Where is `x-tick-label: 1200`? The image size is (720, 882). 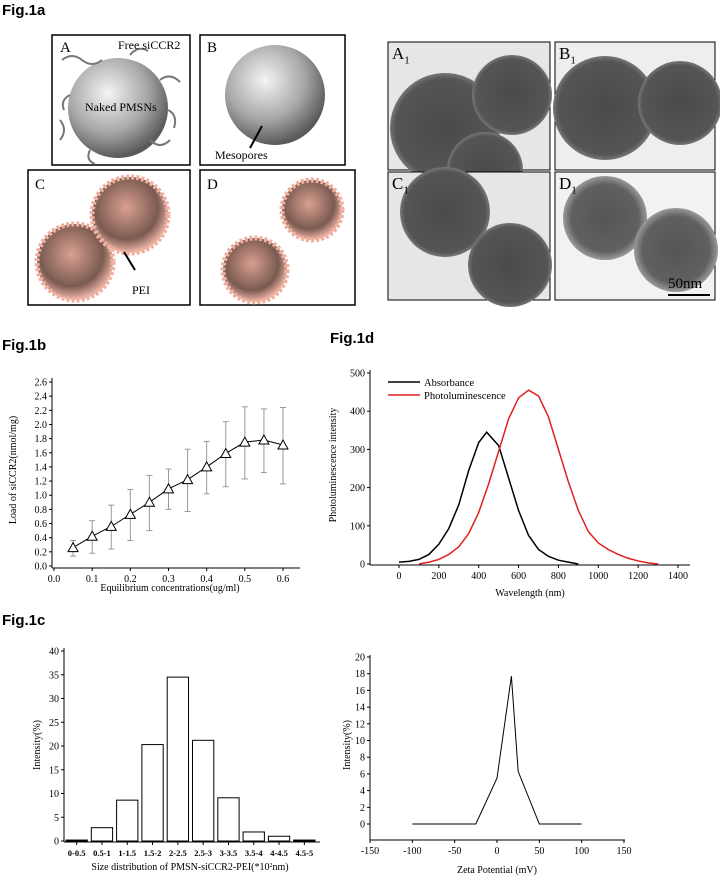
x-tick-label: 1200 is located at coordinates (638, 576).